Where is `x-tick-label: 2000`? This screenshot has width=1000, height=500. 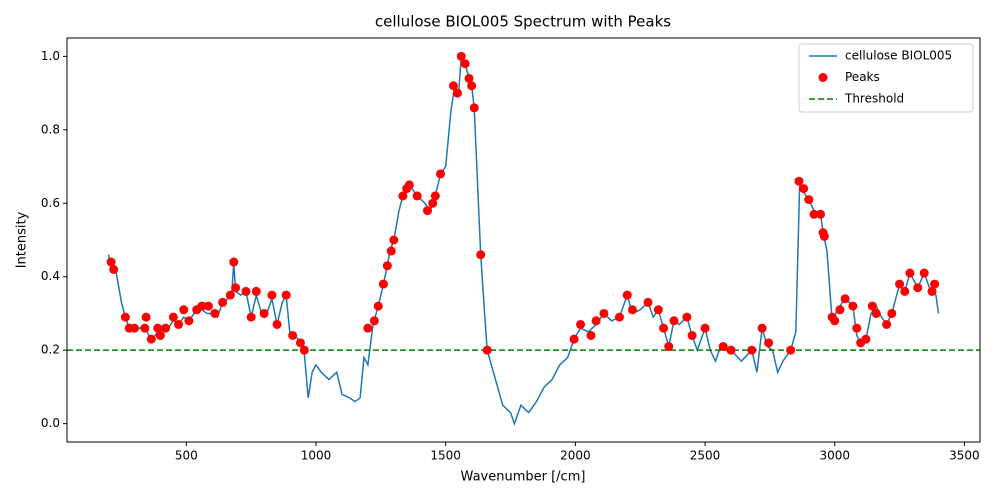
x-tick-label: 2000 is located at coordinates (575, 456).